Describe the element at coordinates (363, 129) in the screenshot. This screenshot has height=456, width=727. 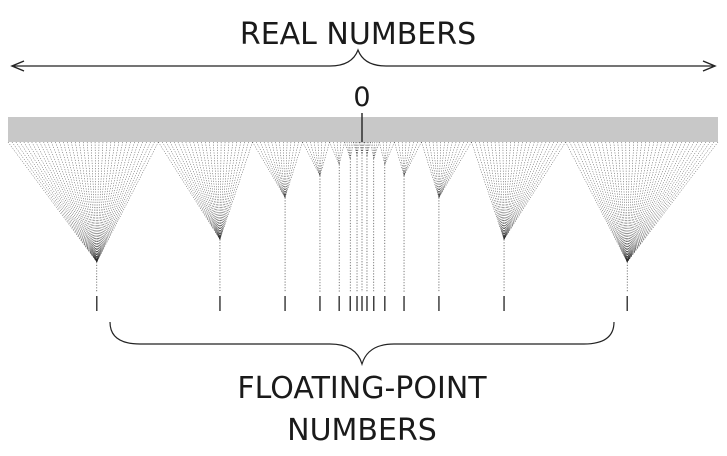
I see `real-number-band` at that location.